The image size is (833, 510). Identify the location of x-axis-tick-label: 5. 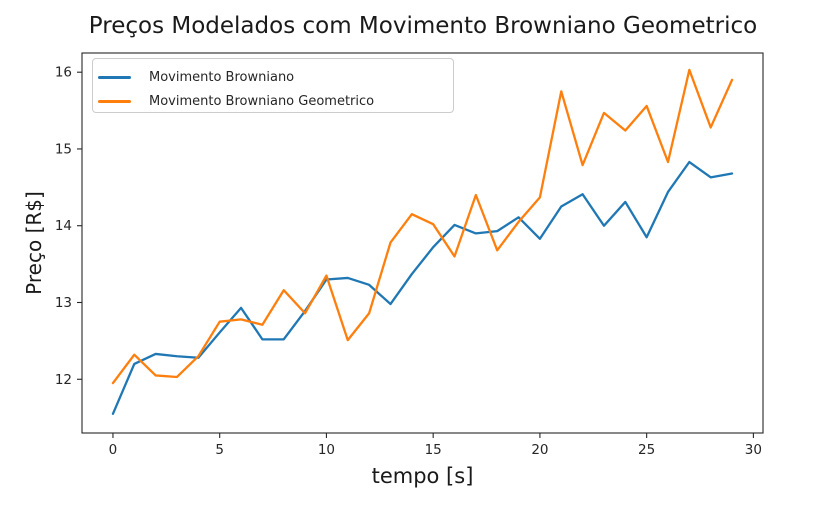
(219, 450).